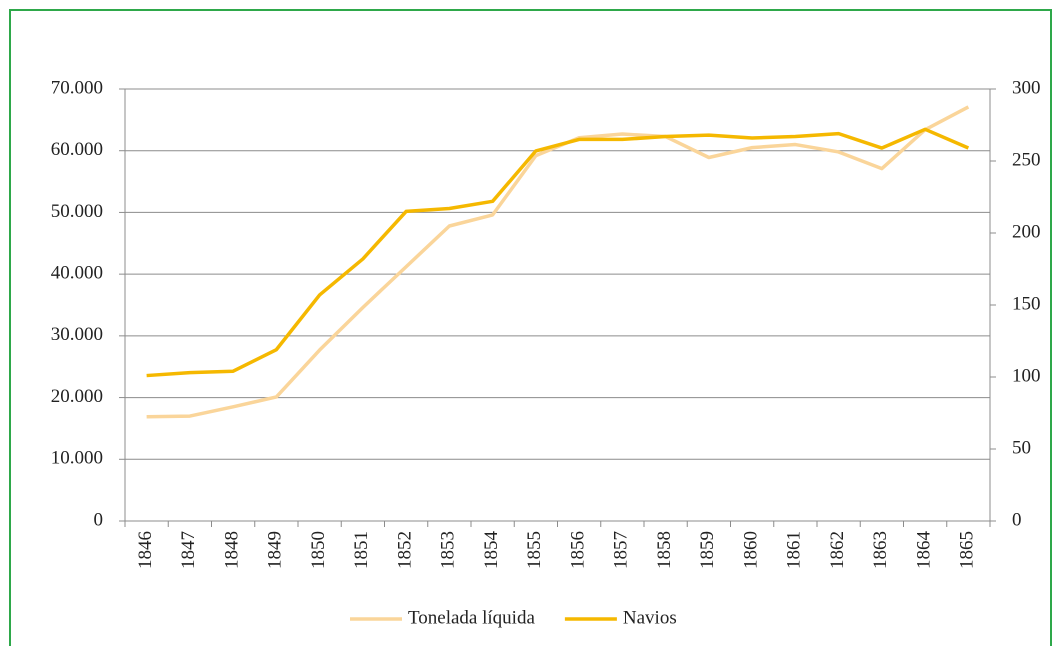 This screenshot has height=646, width=1059. What do you see at coordinates (1026, 159) in the screenshot?
I see `y2-tick-label: 250` at bounding box center [1026, 159].